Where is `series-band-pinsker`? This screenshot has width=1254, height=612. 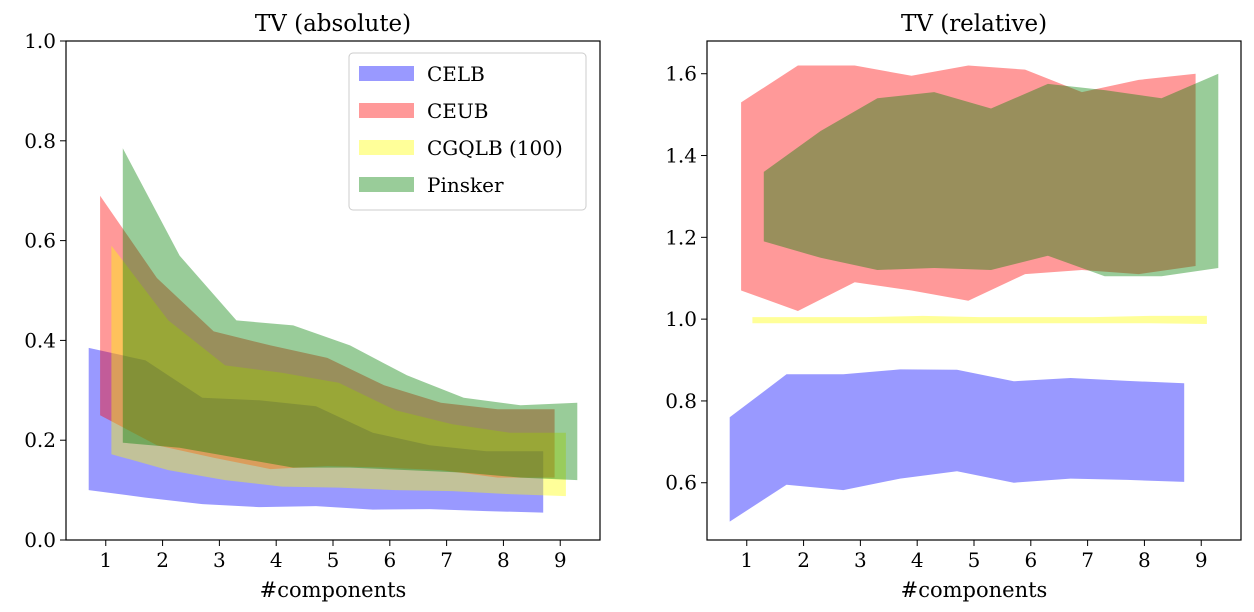
series-band-pinsker is located at coordinates (991, 175).